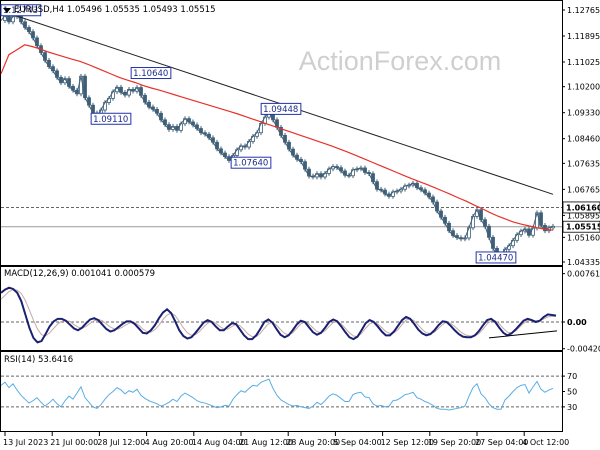 Image resolution: width=600 pixels, height=450 pixels. Describe the element at coordinates (407, 442) in the screenshot. I see `time-axis-label: 12 Sep 12:00` at that location.